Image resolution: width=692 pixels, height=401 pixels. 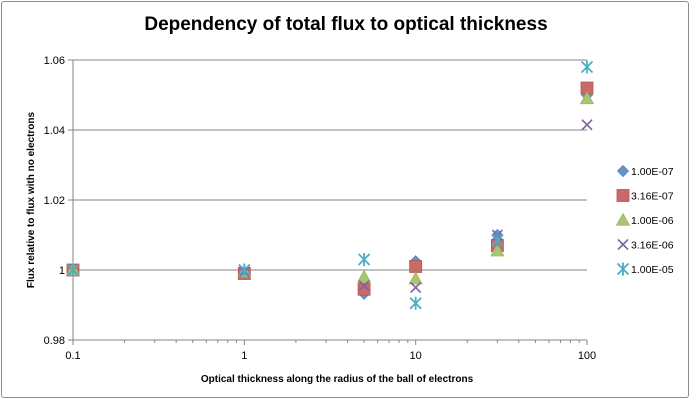 What do you see at coordinates (72, 356) in the screenshot?
I see `x-tick-label: 0.1` at bounding box center [72, 356].